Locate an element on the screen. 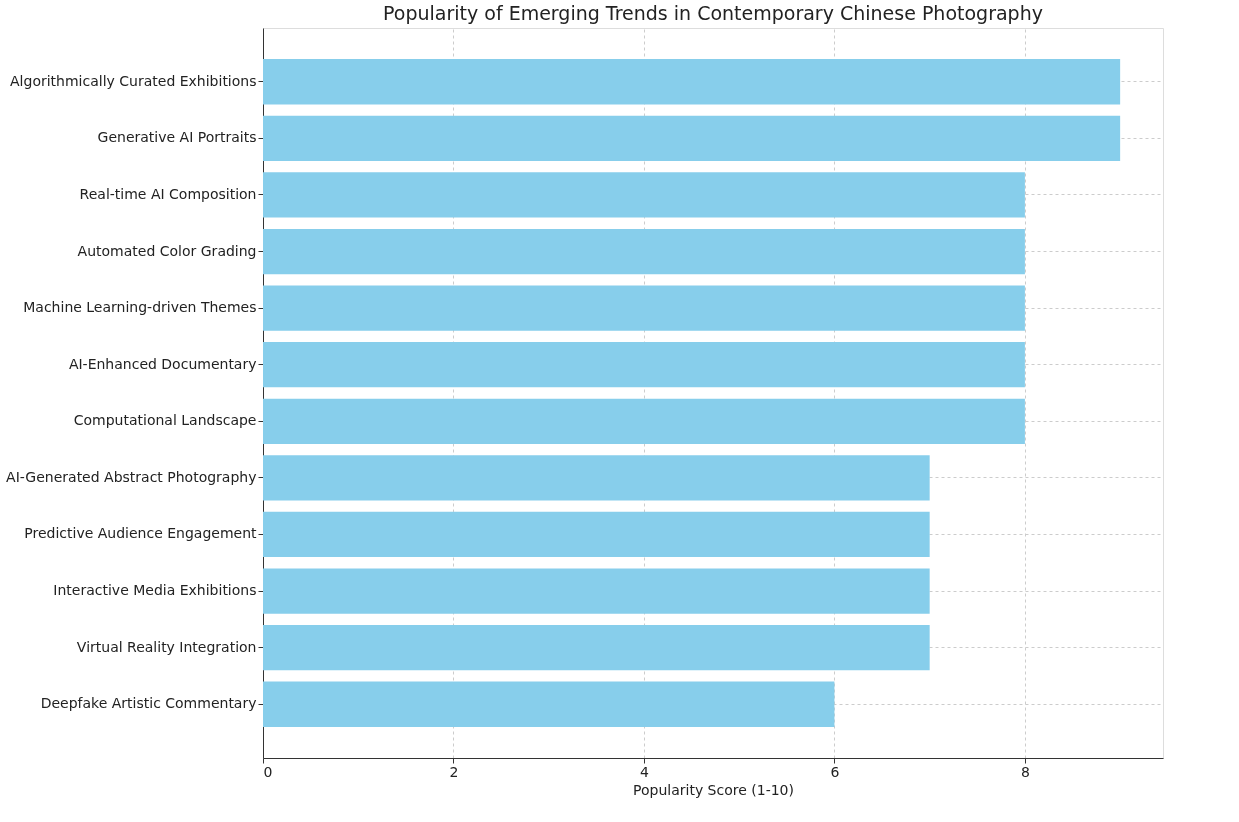 The image size is (1239, 822). y-tick-label: Machine Learning-driven Themes is located at coordinates (140, 307).